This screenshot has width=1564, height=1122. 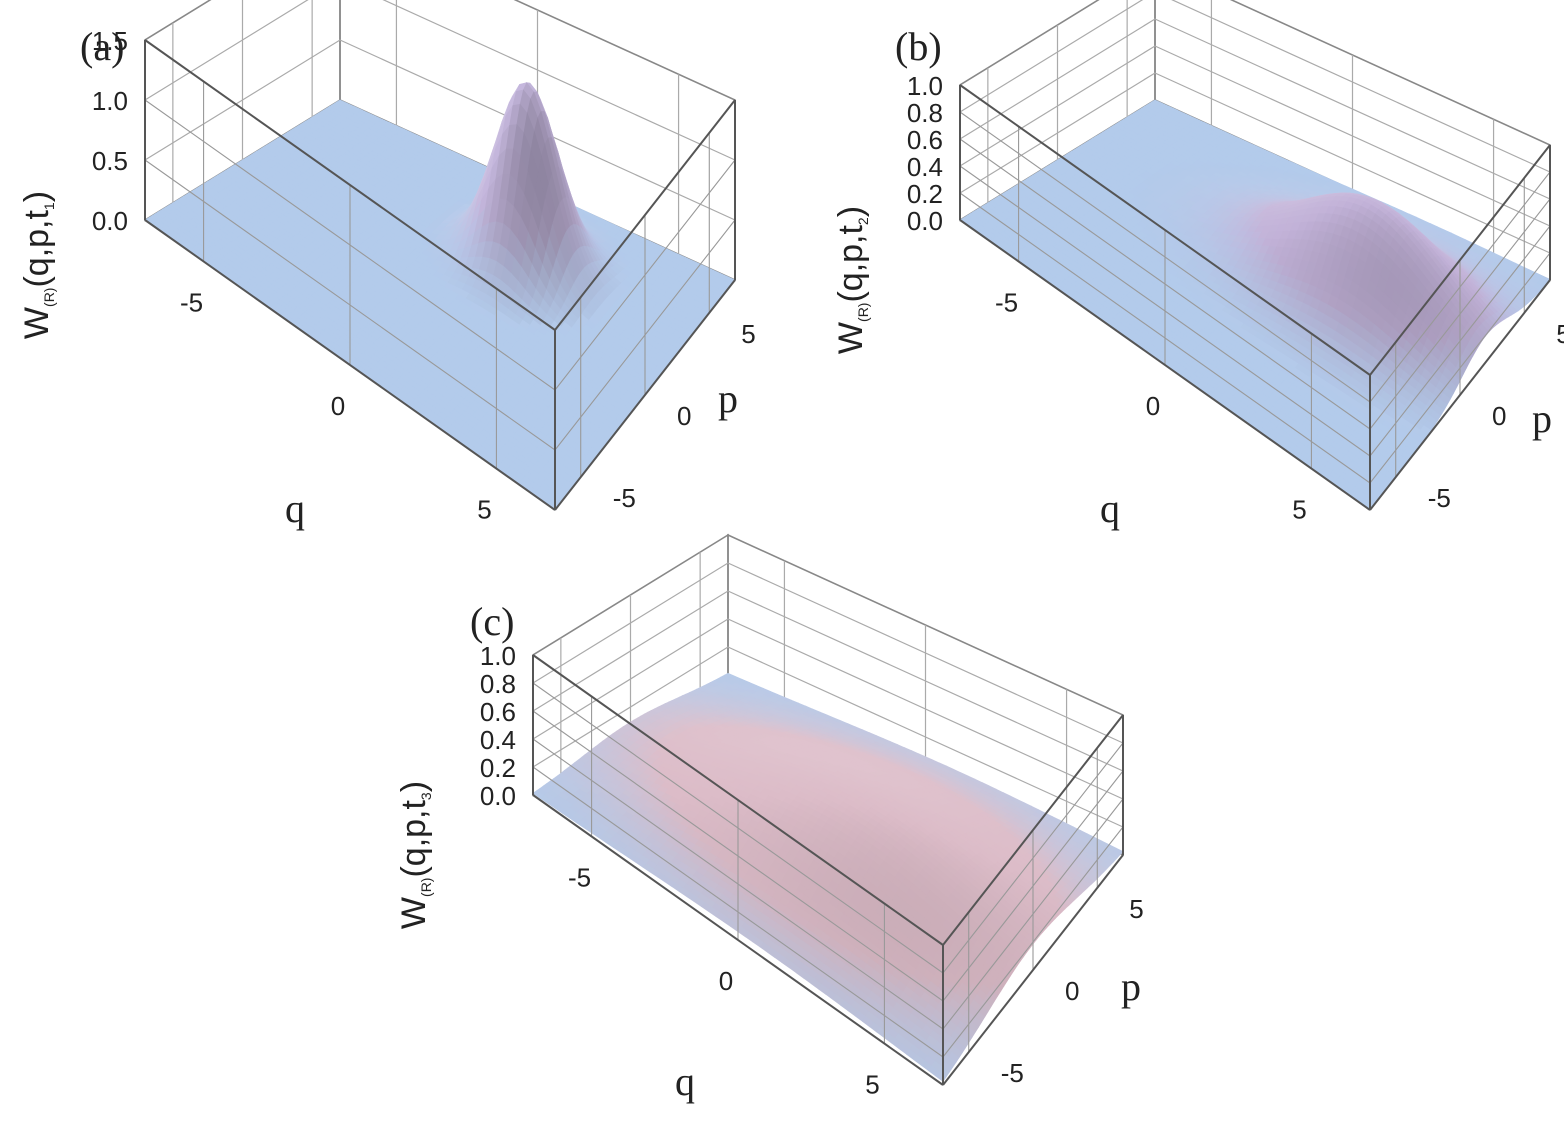 What do you see at coordinates (748, 334) in the screenshot?
I see `y-tick-label: 5` at bounding box center [748, 334].